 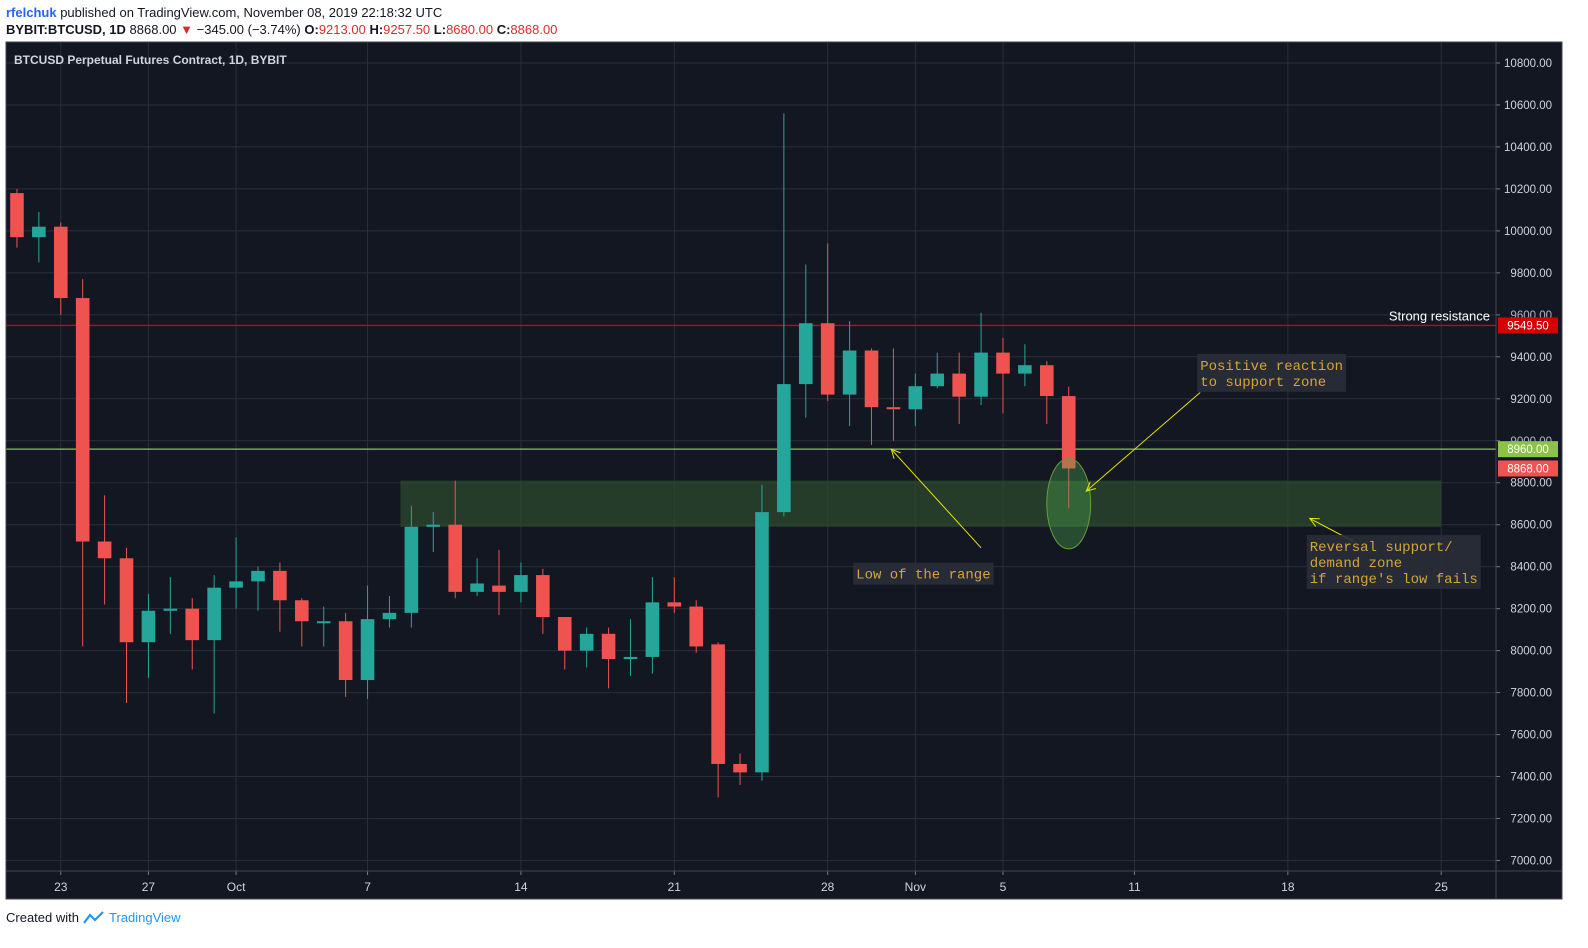 I want to click on annotation-text: Positive reaction, so click(x=1271, y=367).